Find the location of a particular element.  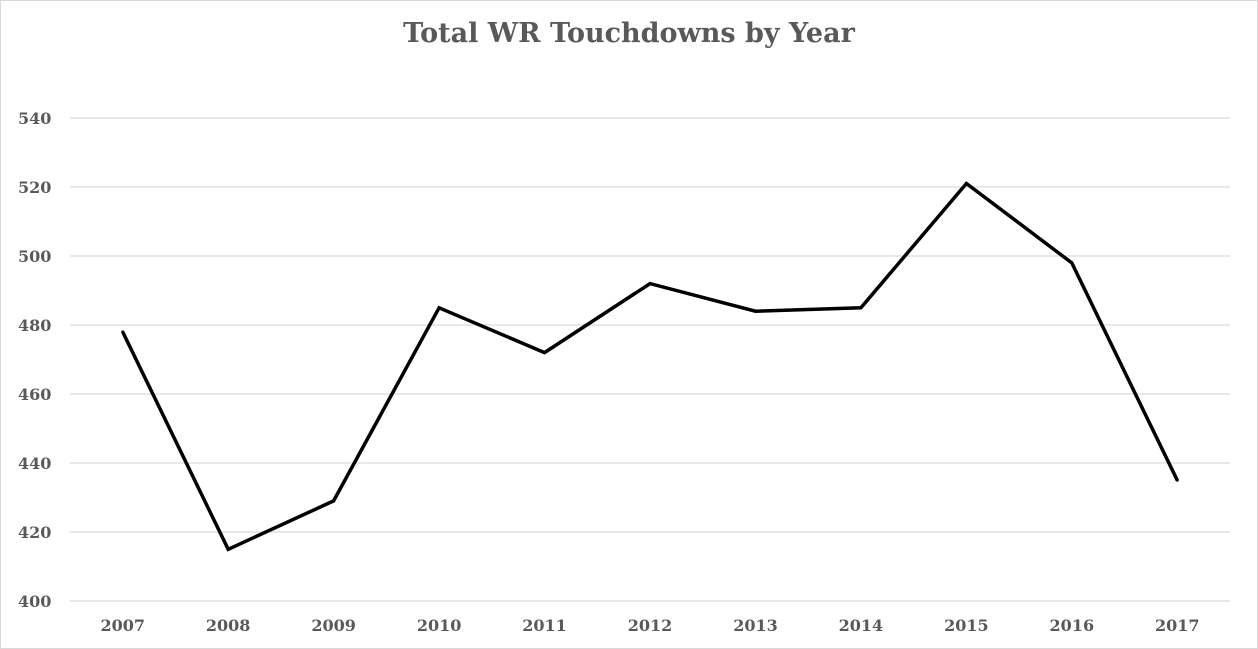

y-tick-label: 440 is located at coordinates (34, 463).